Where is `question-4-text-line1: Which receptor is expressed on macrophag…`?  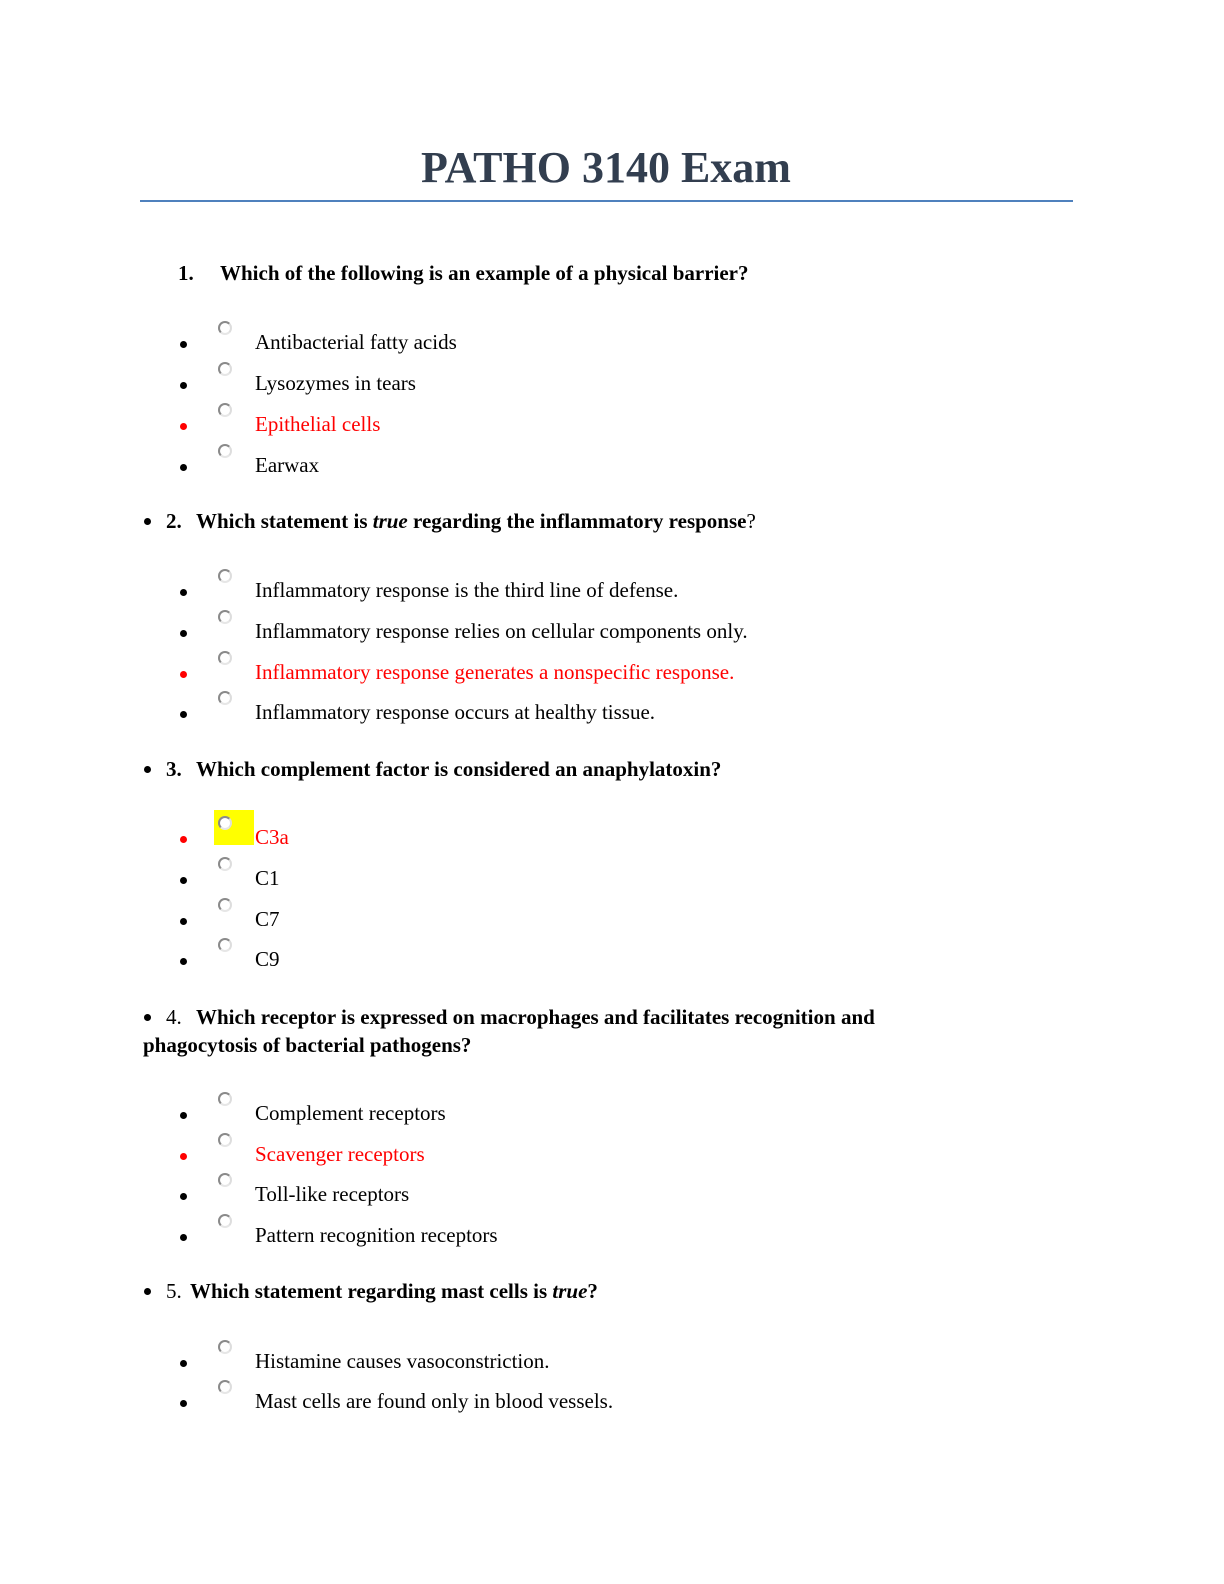
question-4-text-line1: Which receptor is expressed on macrophag… is located at coordinates (535, 1017).